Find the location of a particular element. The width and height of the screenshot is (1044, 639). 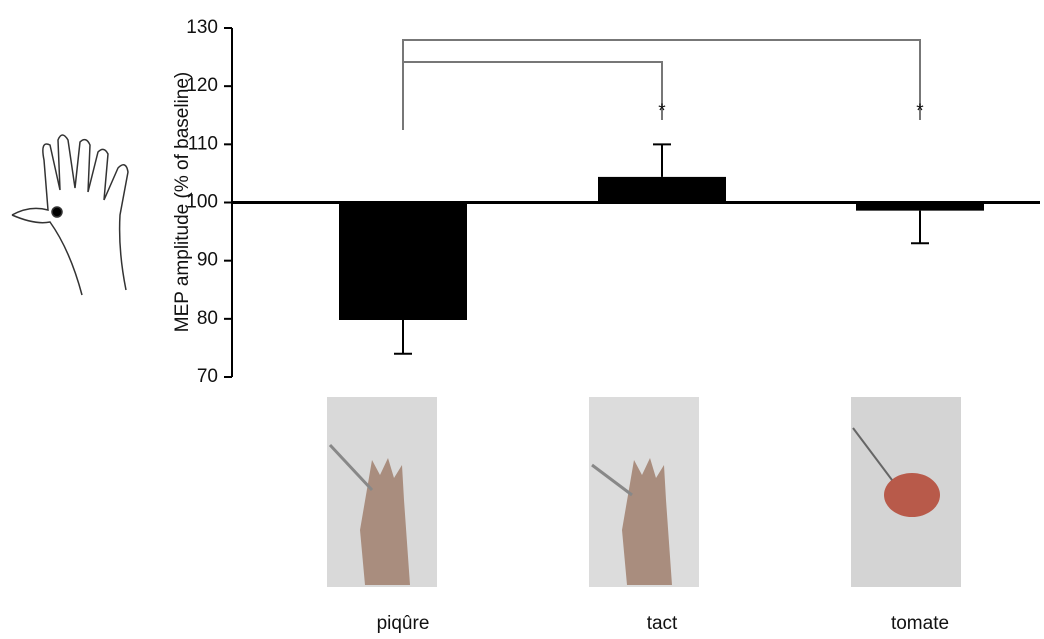

x-tick-label: piqûre is located at coordinates (403, 623).